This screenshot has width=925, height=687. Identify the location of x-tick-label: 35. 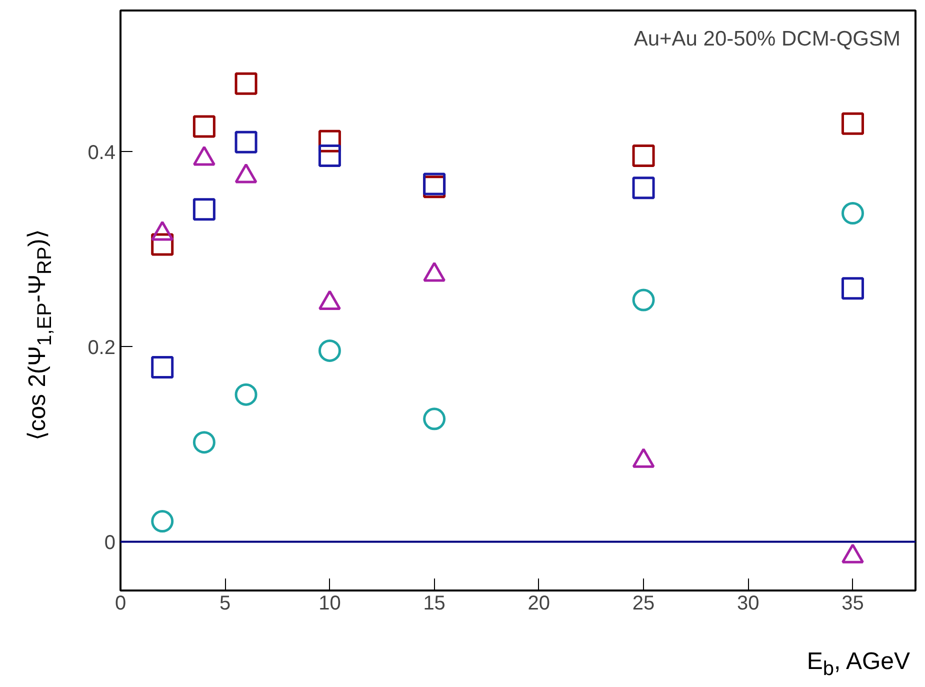
(853, 603).